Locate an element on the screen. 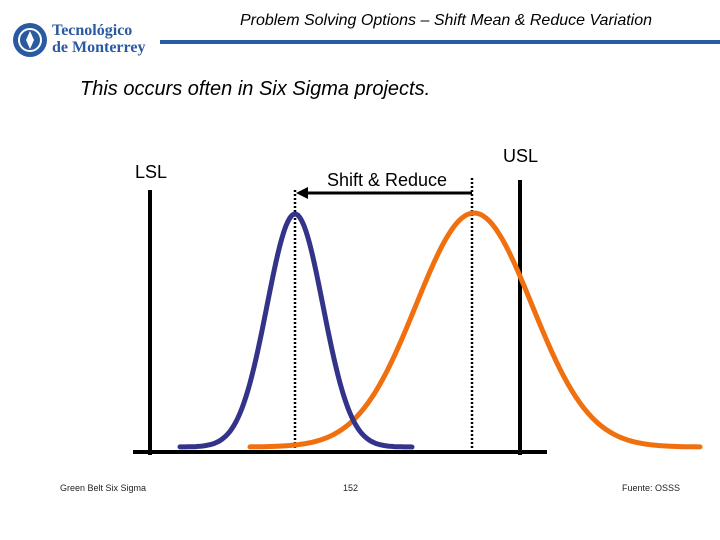 Image resolution: width=720 pixels, height=540 pixels. logo-text: Tecnológico de Monterrey is located at coordinates (98, 39).